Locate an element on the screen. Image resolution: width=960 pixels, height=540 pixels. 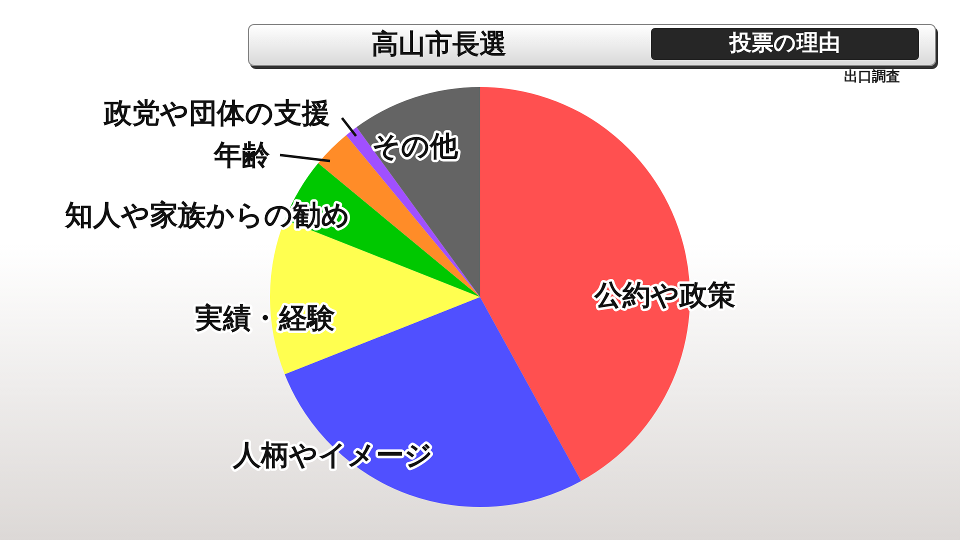
text: 出口調査 is located at coordinates (872, 77).